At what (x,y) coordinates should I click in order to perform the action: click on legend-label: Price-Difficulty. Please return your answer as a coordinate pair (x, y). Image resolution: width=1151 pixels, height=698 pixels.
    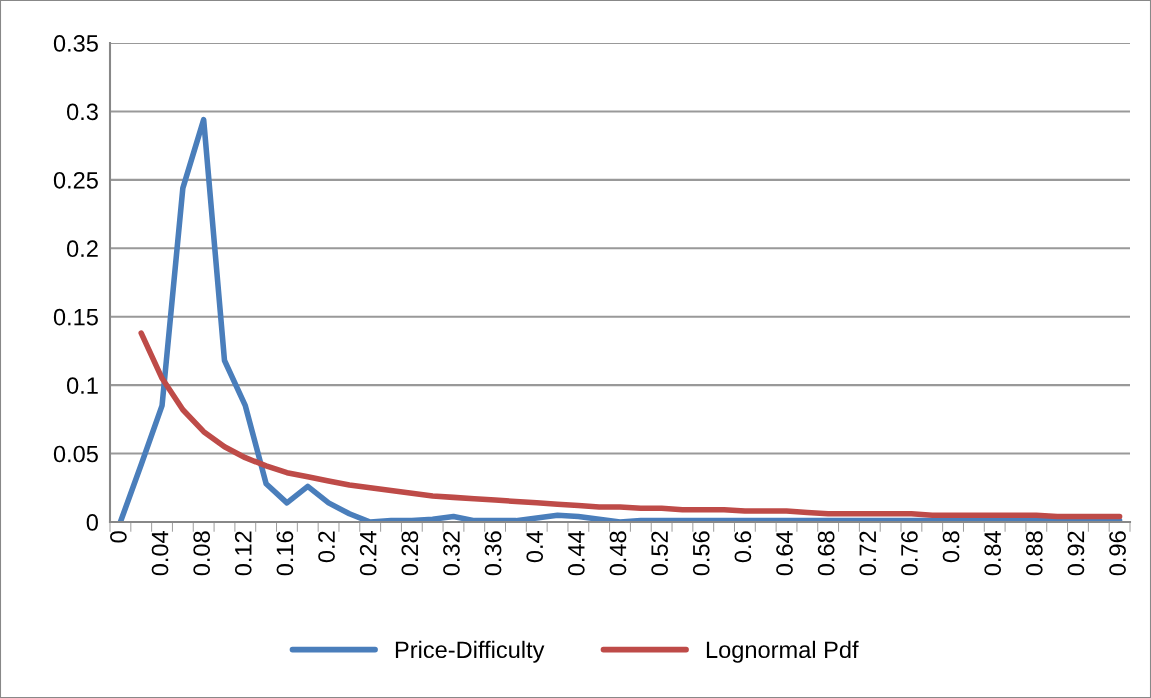
    Looking at the image, I should click on (470, 651).